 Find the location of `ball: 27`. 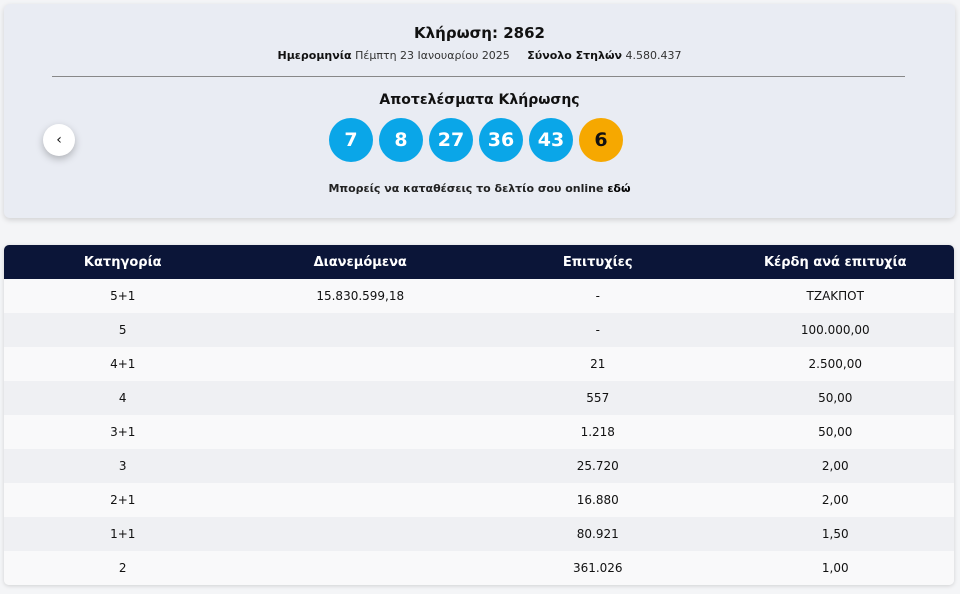

ball: 27 is located at coordinates (451, 140).